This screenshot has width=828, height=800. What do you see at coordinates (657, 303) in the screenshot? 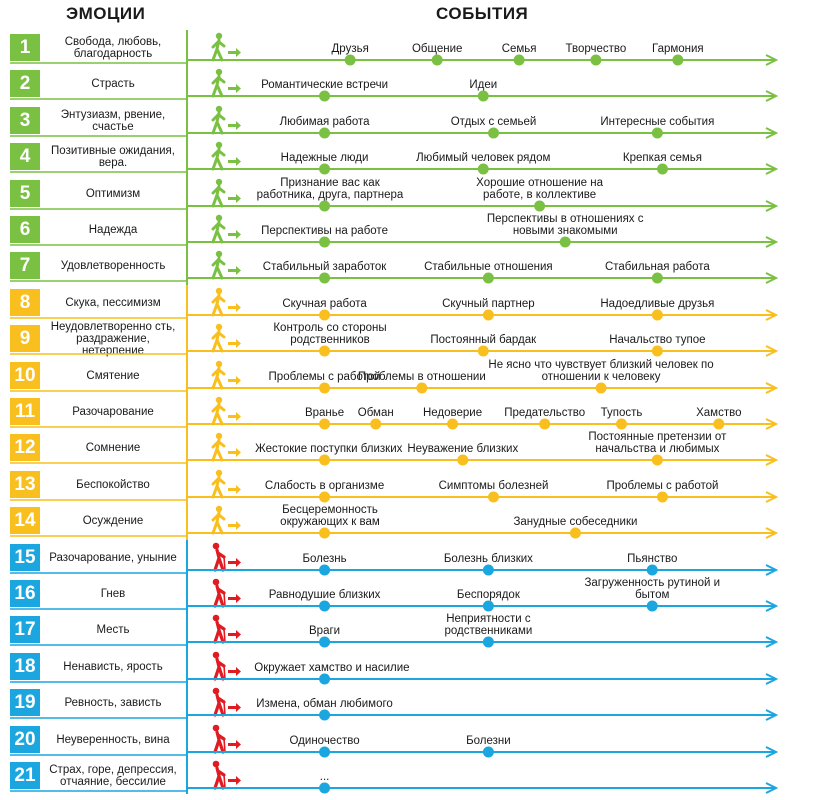
I see `event-label: Надоедливые друзья` at bounding box center [657, 303].